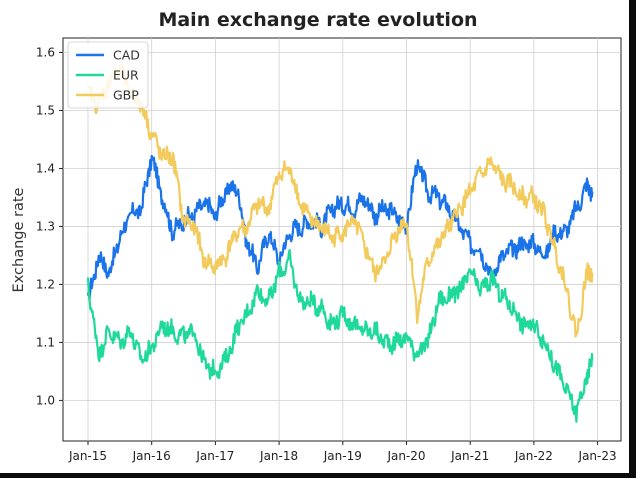  Describe the element at coordinates (45, 168) in the screenshot. I see `y-tick-label: 1.4` at that location.